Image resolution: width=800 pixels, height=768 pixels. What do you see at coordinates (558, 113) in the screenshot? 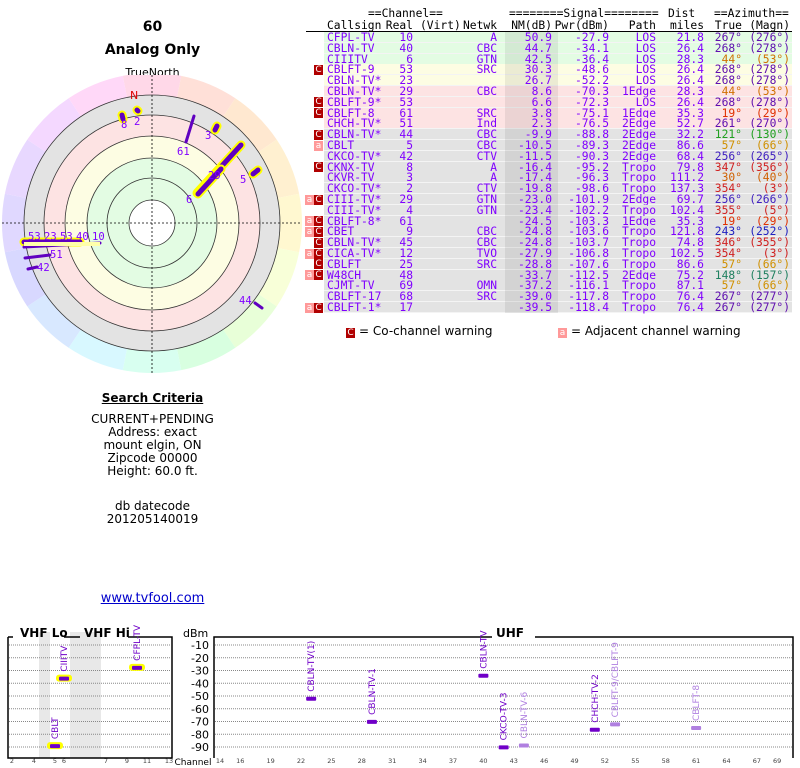
I see `table-row: CBLFT-8 61 SRC 3.8 -75.1 1Edge 35.3 19° (29°)` at bounding box center [558, 113].